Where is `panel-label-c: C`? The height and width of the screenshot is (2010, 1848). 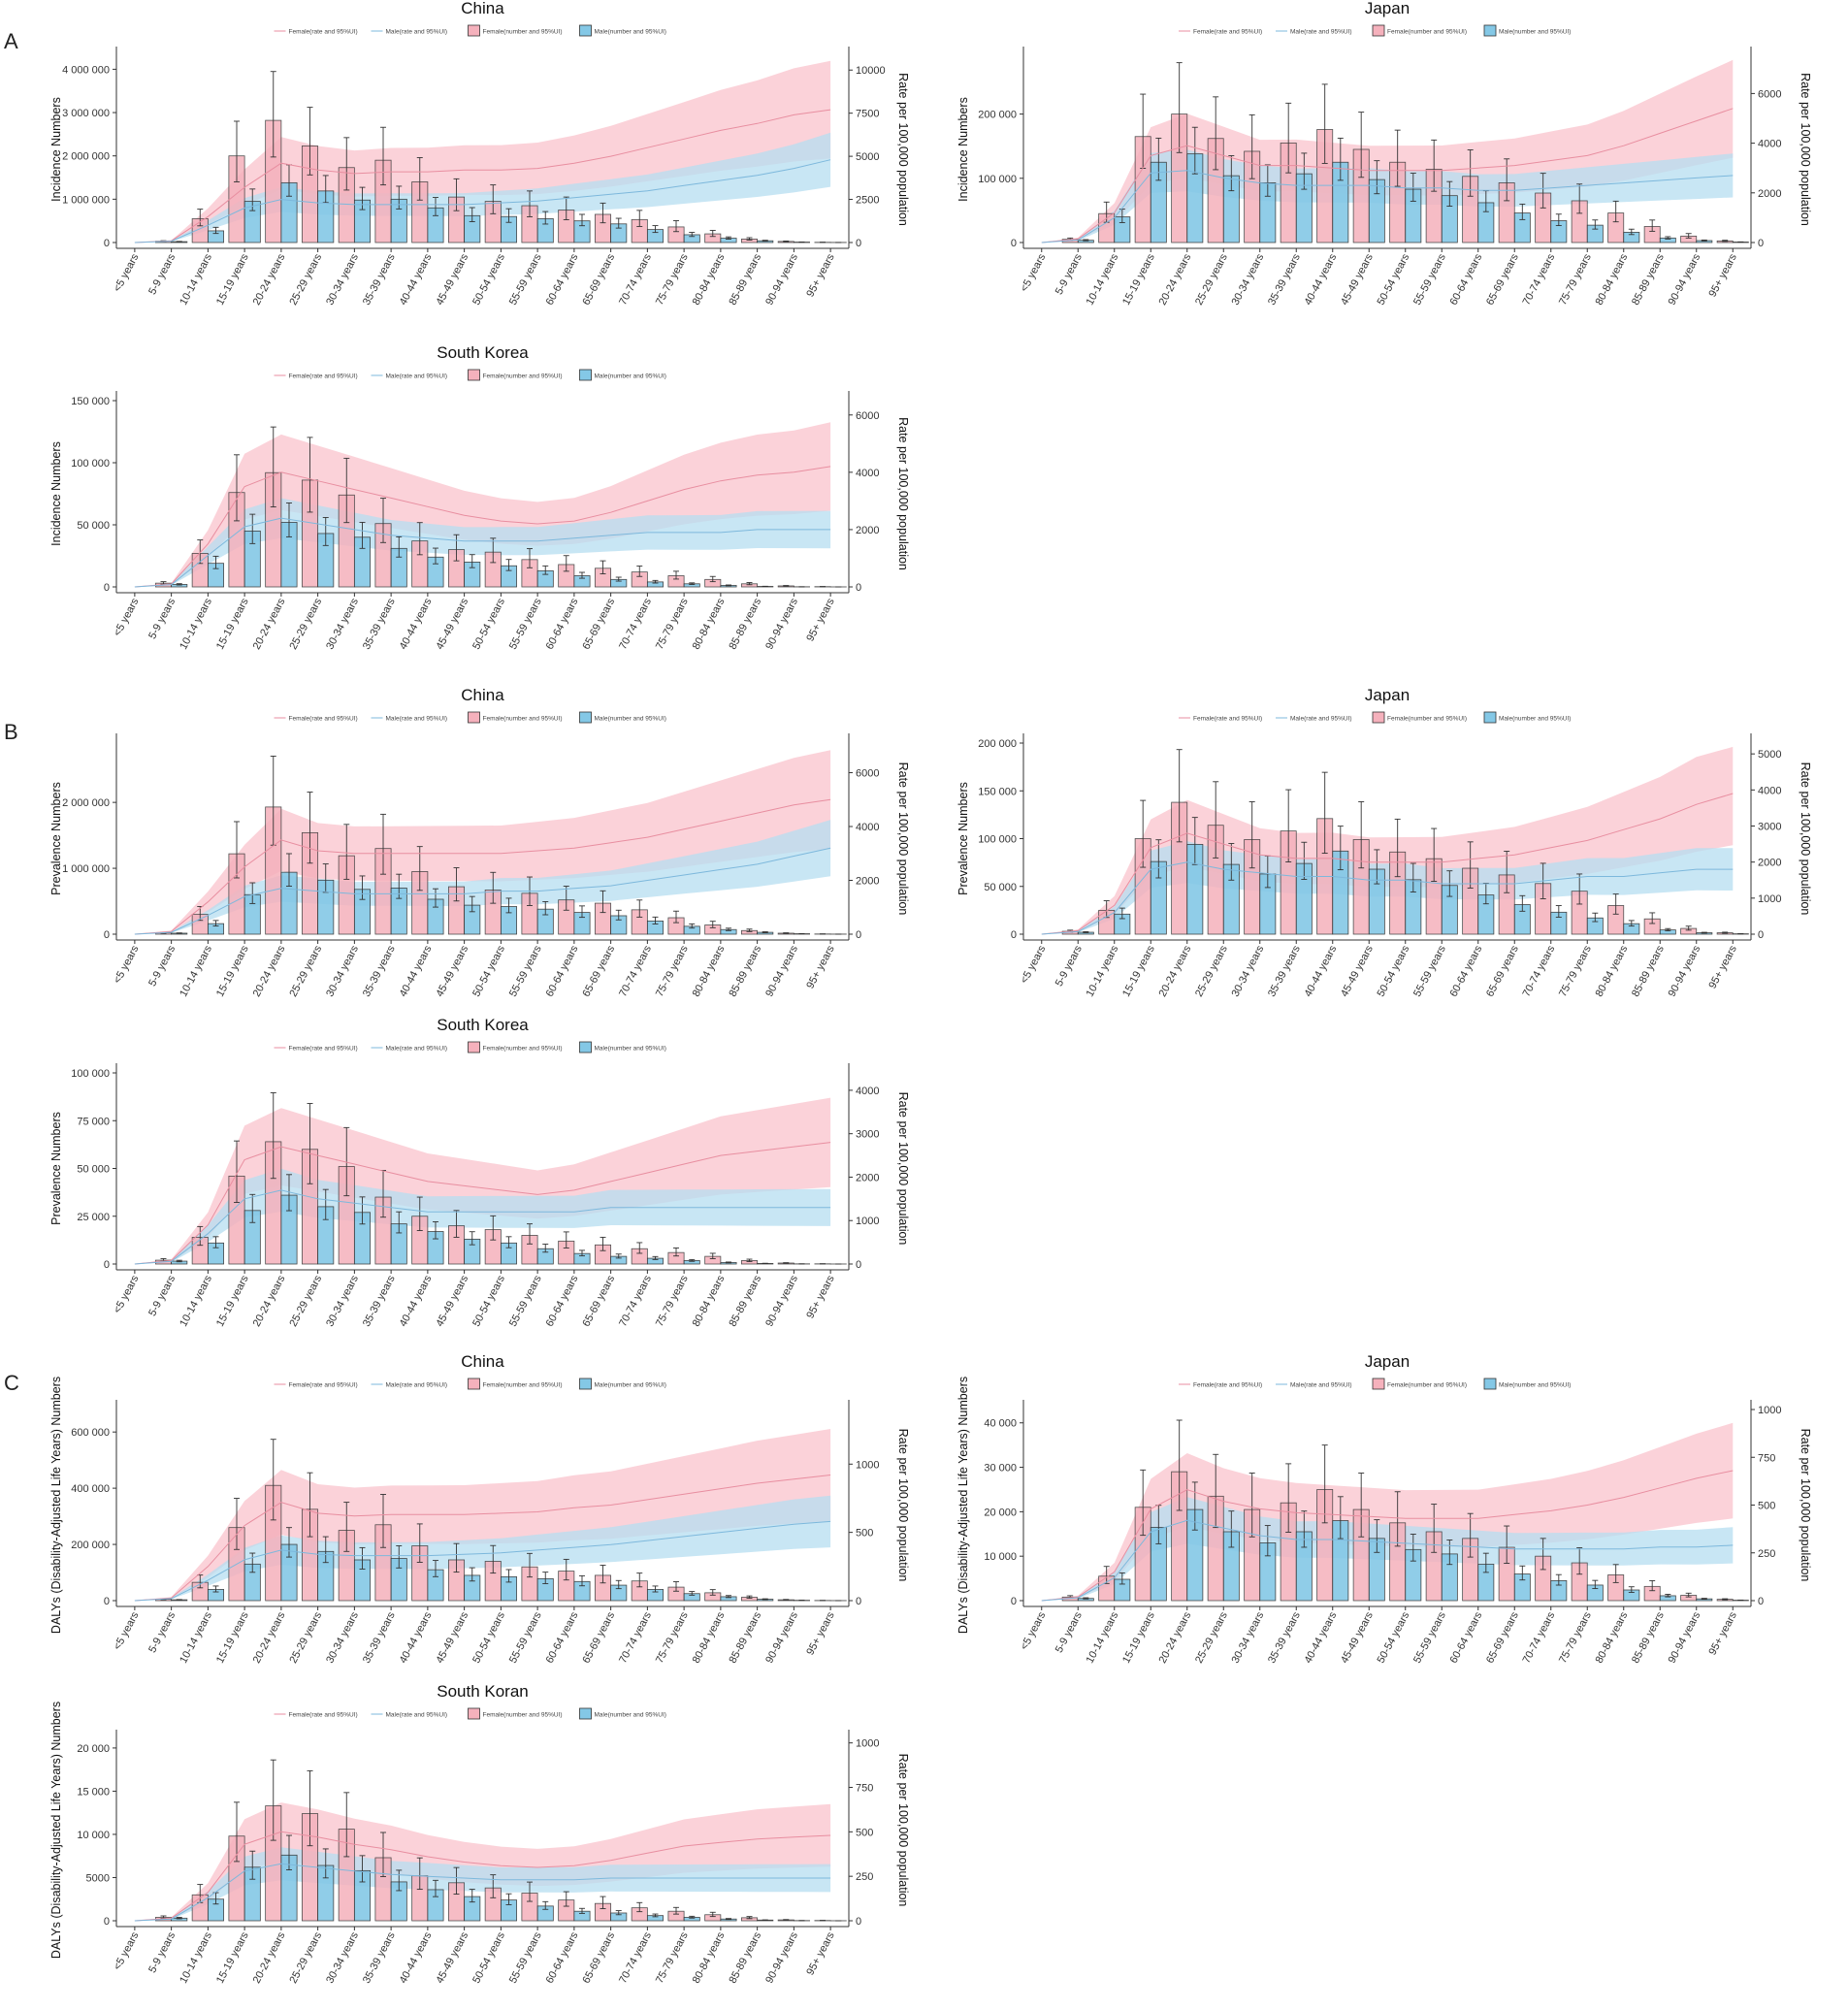
panel-label-c: C is located at coordinates (11, 1383).